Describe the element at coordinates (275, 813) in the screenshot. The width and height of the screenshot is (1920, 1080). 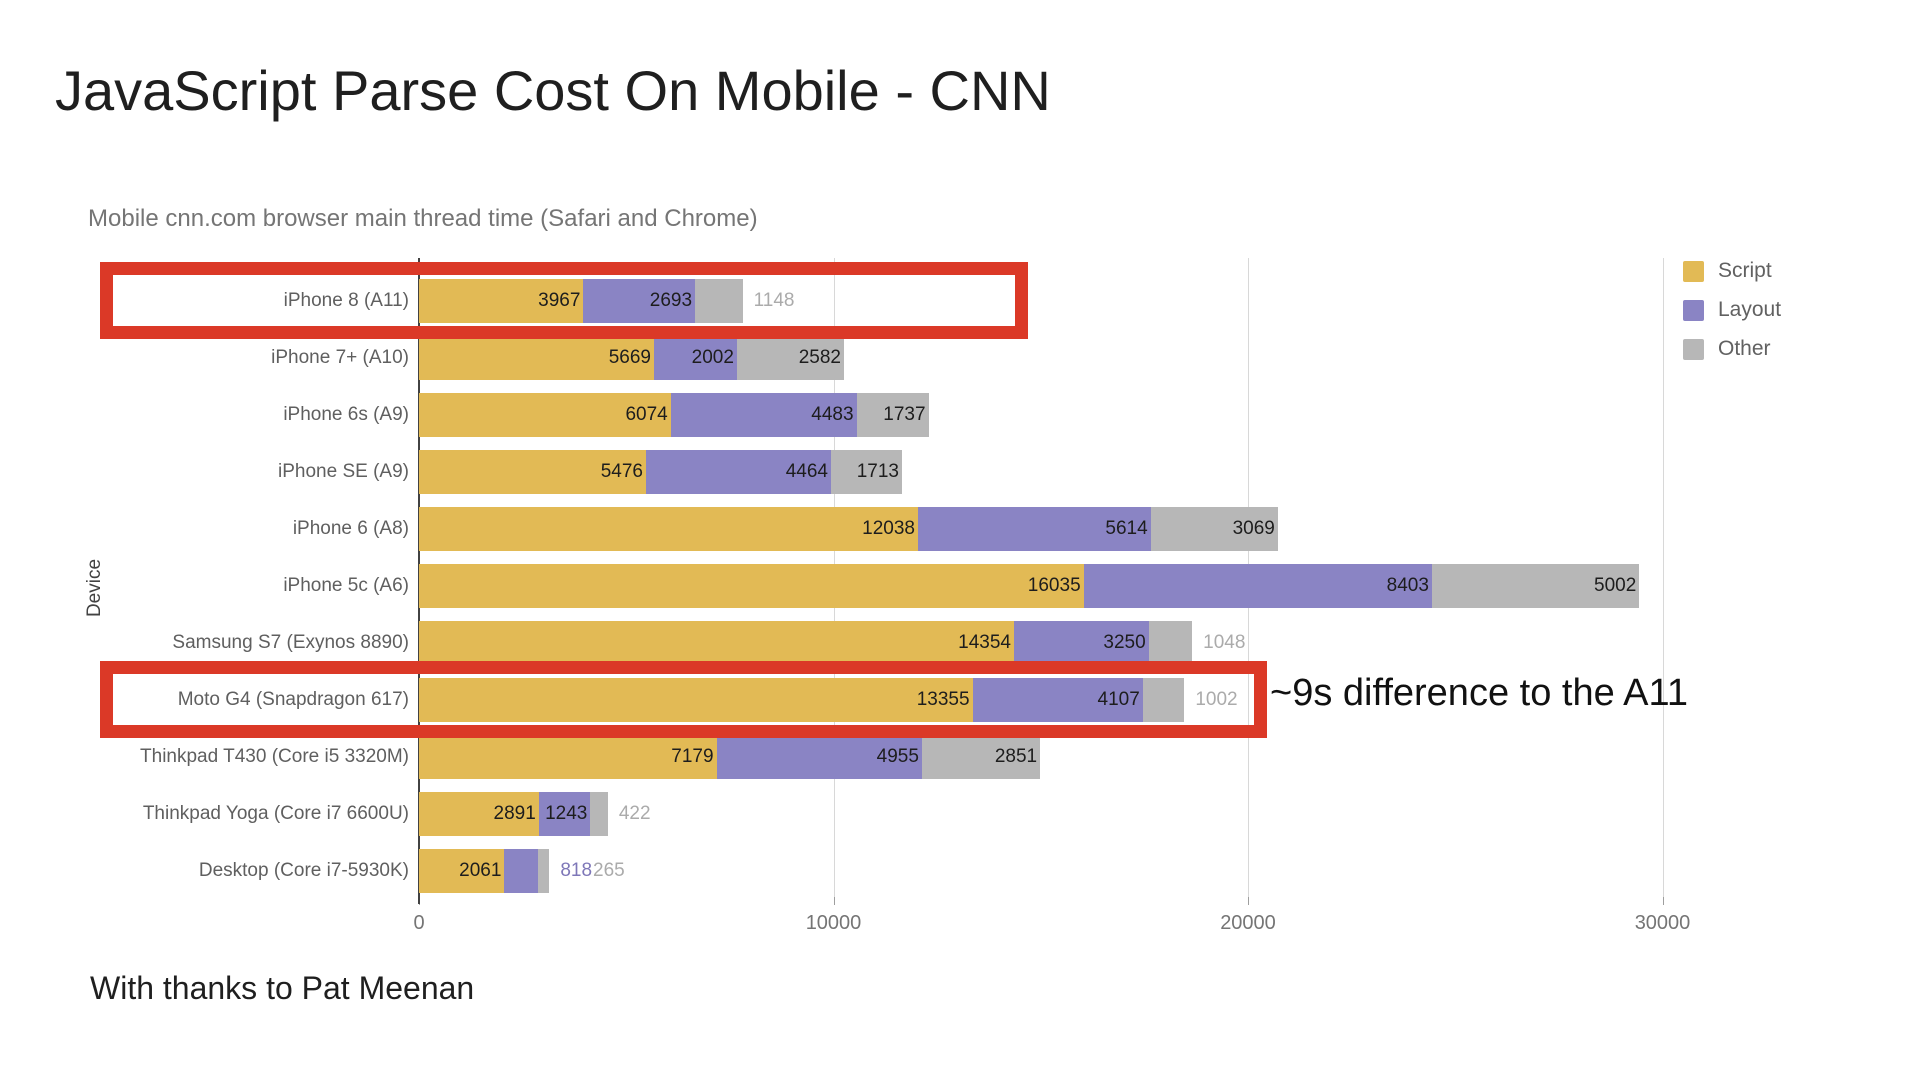
I see `category-label: Thinkpad Yoga (Core i7 6600U)` at that location.